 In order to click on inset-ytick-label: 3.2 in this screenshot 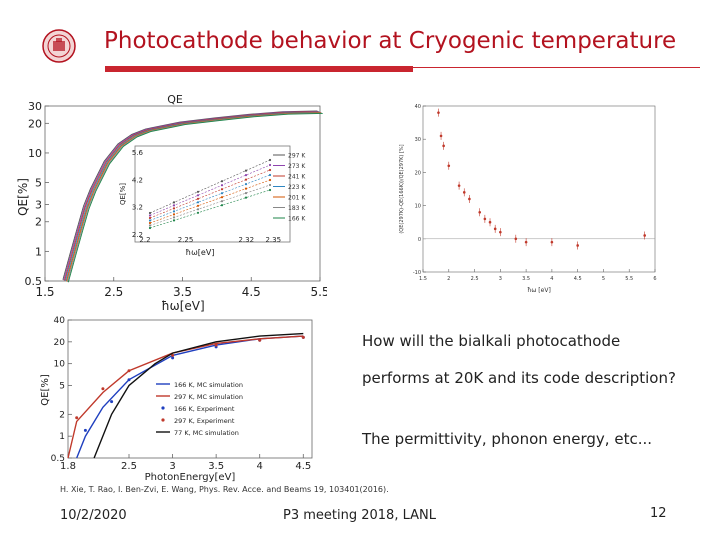, I will do `click(137, 208)`.